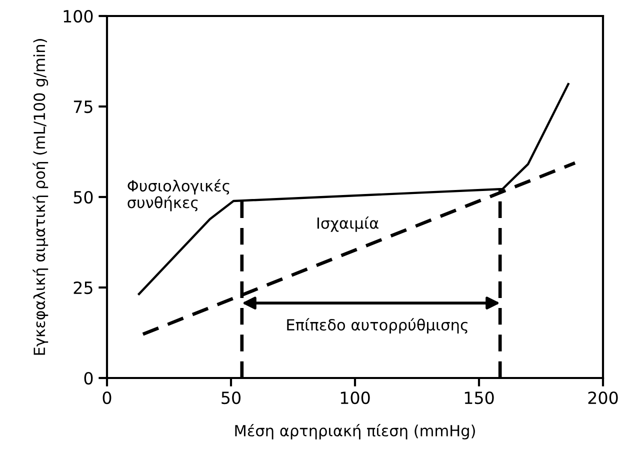 Image resolution: width=635 pixels, height=463 pixels. Describe the element at coordinates (83, 287) in the screenshot. I see `y-tick-label: 25` at that location.